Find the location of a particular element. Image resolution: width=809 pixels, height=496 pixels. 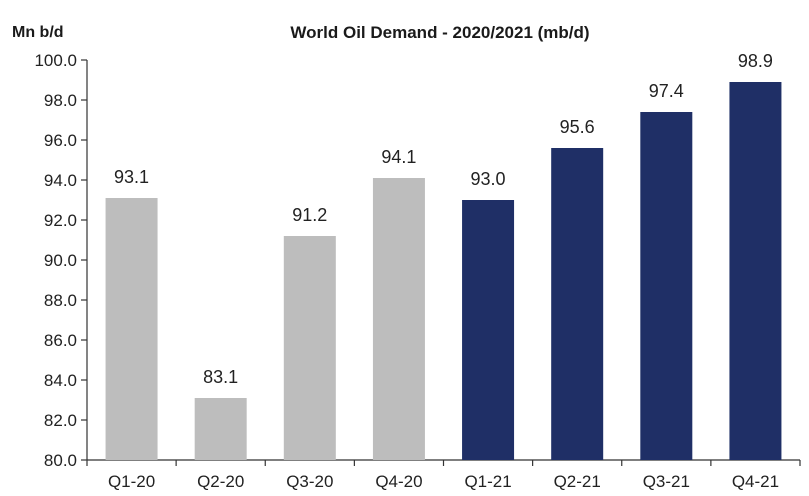

x-category-label: Q3-20 is located at coordinates (309, 481).